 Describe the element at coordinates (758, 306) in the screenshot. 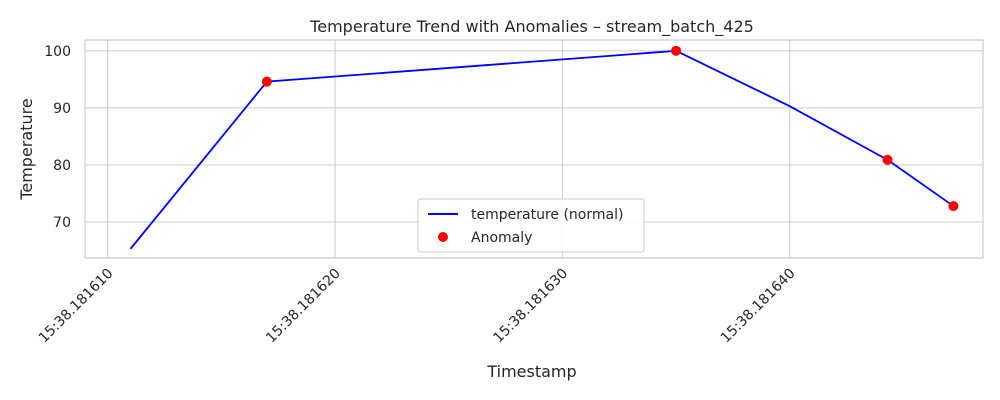

I see `x-tick-label: 15:38.181640` at that location.